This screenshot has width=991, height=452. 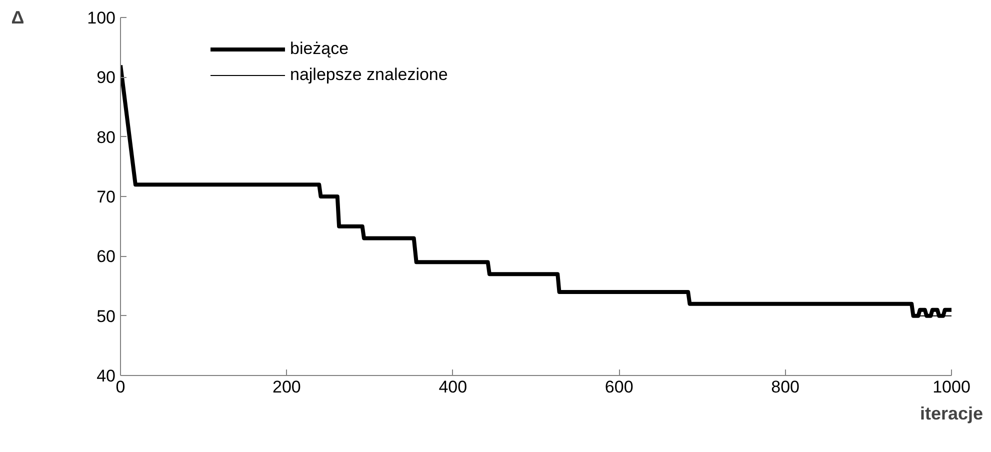 I want to click on x-tick-label: 200, so click(x=286, y=387).